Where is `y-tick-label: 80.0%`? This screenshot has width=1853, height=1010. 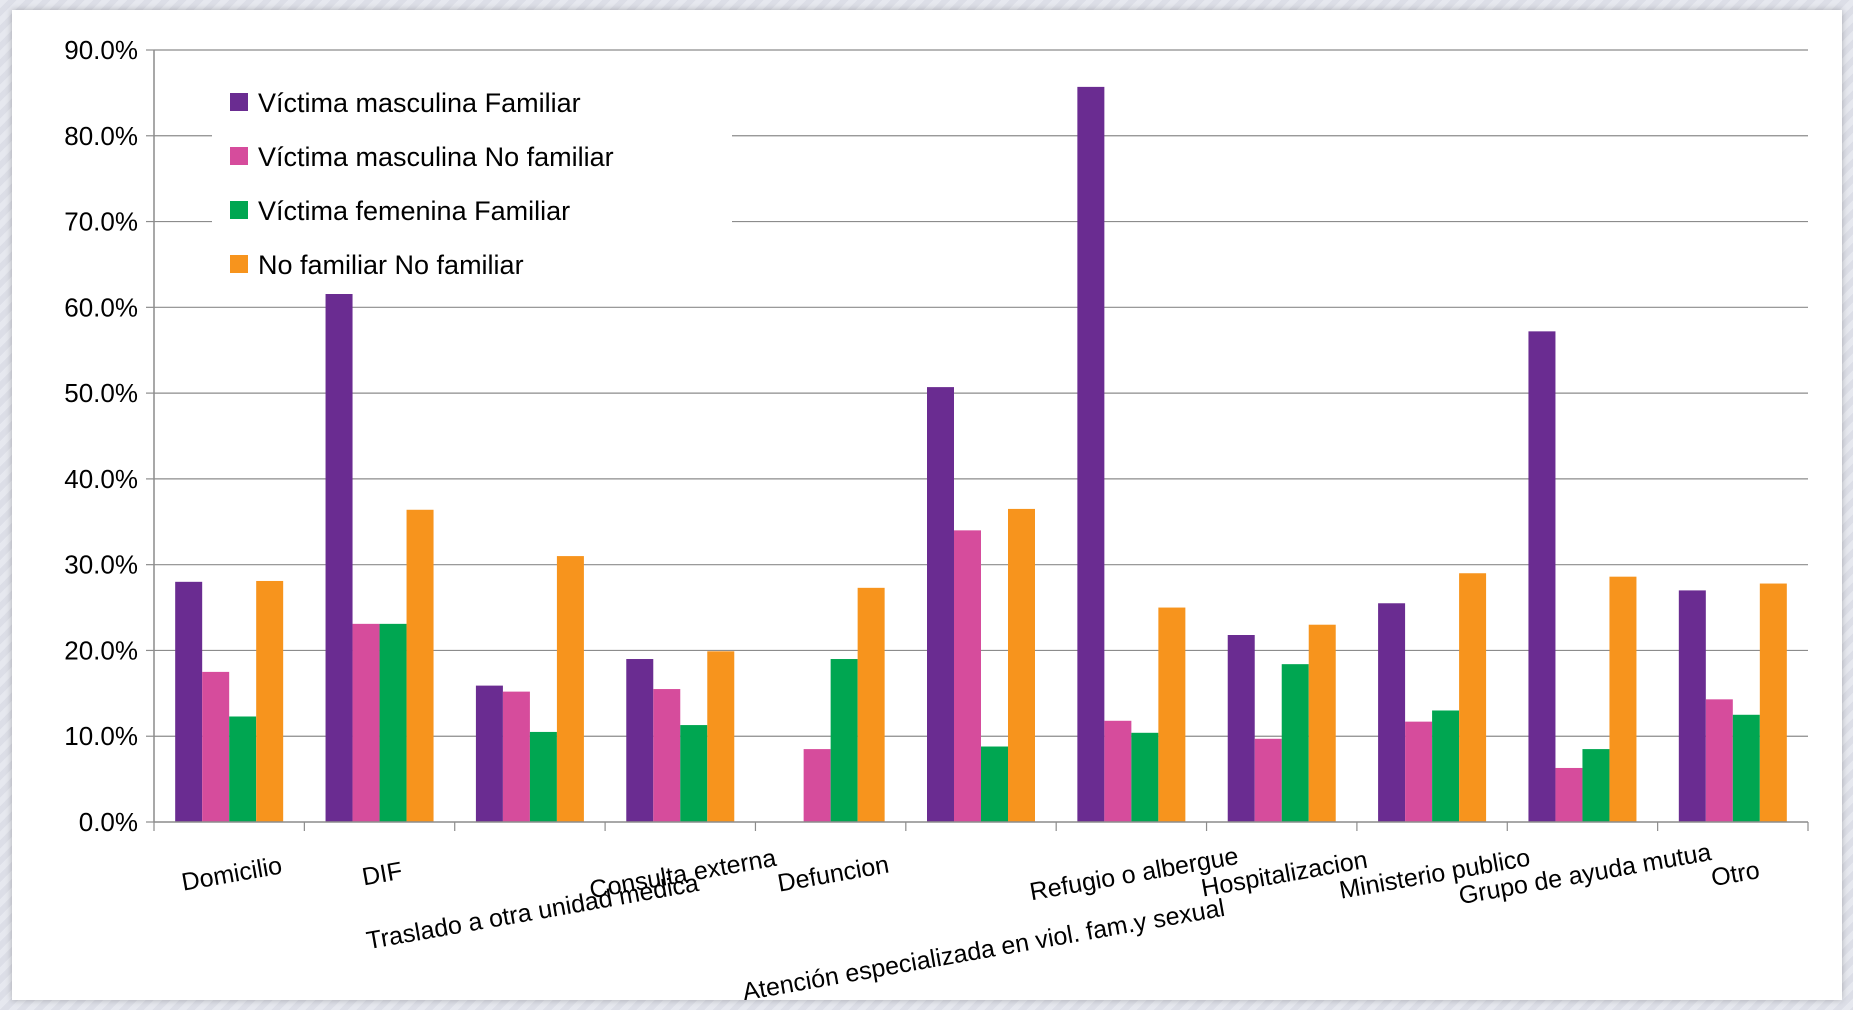
y-tick-label: 80.0% is located at coordinates (101, 136).